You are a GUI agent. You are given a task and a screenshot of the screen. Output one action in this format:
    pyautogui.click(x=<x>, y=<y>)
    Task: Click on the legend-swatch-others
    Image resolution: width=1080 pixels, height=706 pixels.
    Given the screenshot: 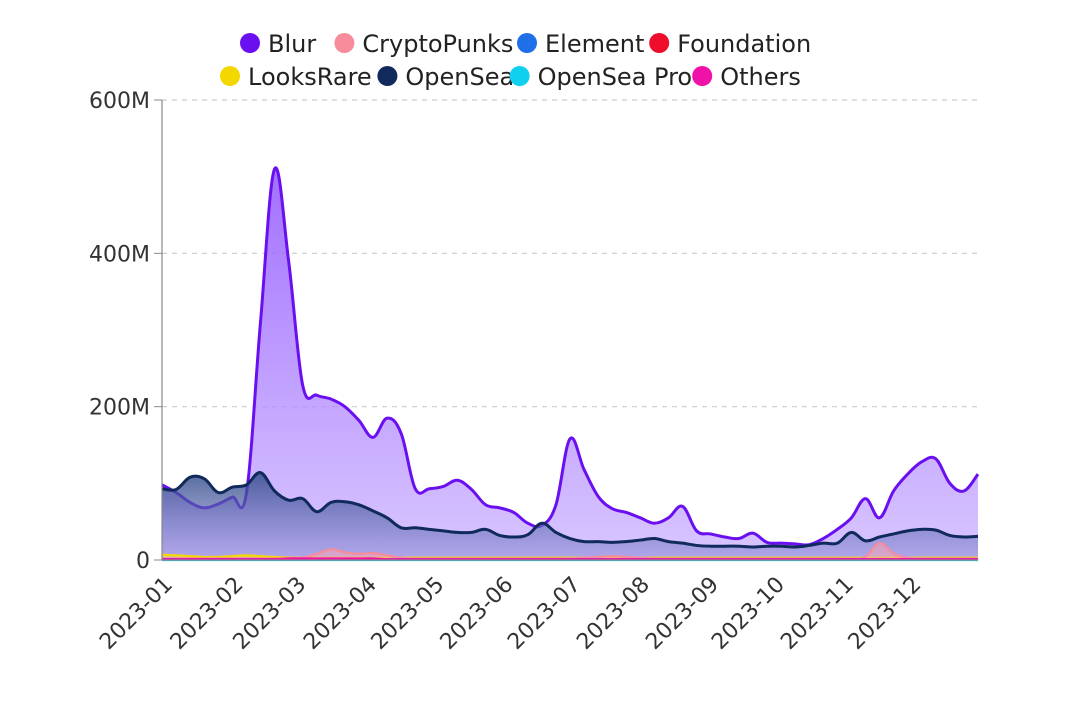 What is the action you would take?
    pyautogui.click(x=702, y=76)
    